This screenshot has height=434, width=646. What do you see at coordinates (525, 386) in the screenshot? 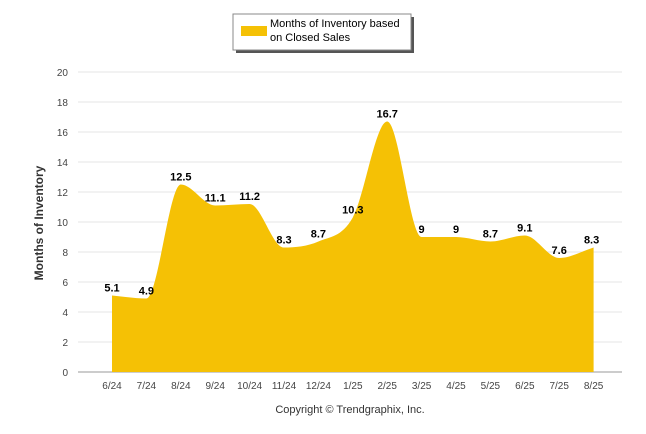
I see `x-tick-label: 6/25` at bounding box center [525, 386].